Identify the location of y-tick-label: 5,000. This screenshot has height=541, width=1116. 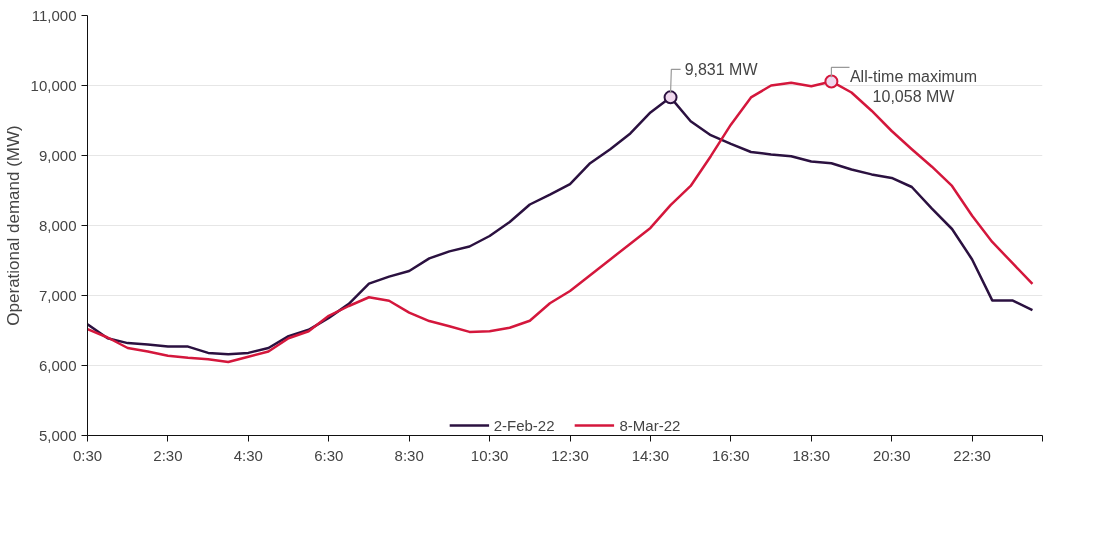
(57, 435).